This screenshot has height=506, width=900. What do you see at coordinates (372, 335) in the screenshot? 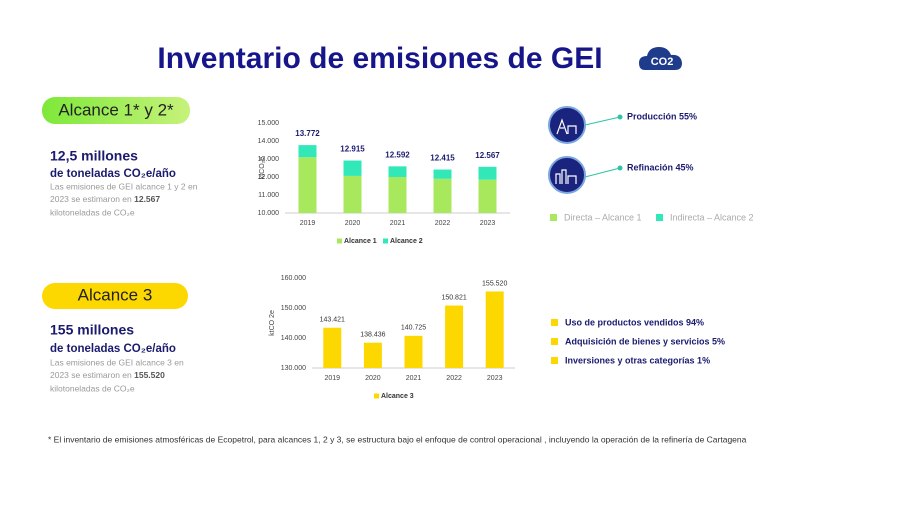
I see `value-label: 138.436` at bounding box center [372, 335].